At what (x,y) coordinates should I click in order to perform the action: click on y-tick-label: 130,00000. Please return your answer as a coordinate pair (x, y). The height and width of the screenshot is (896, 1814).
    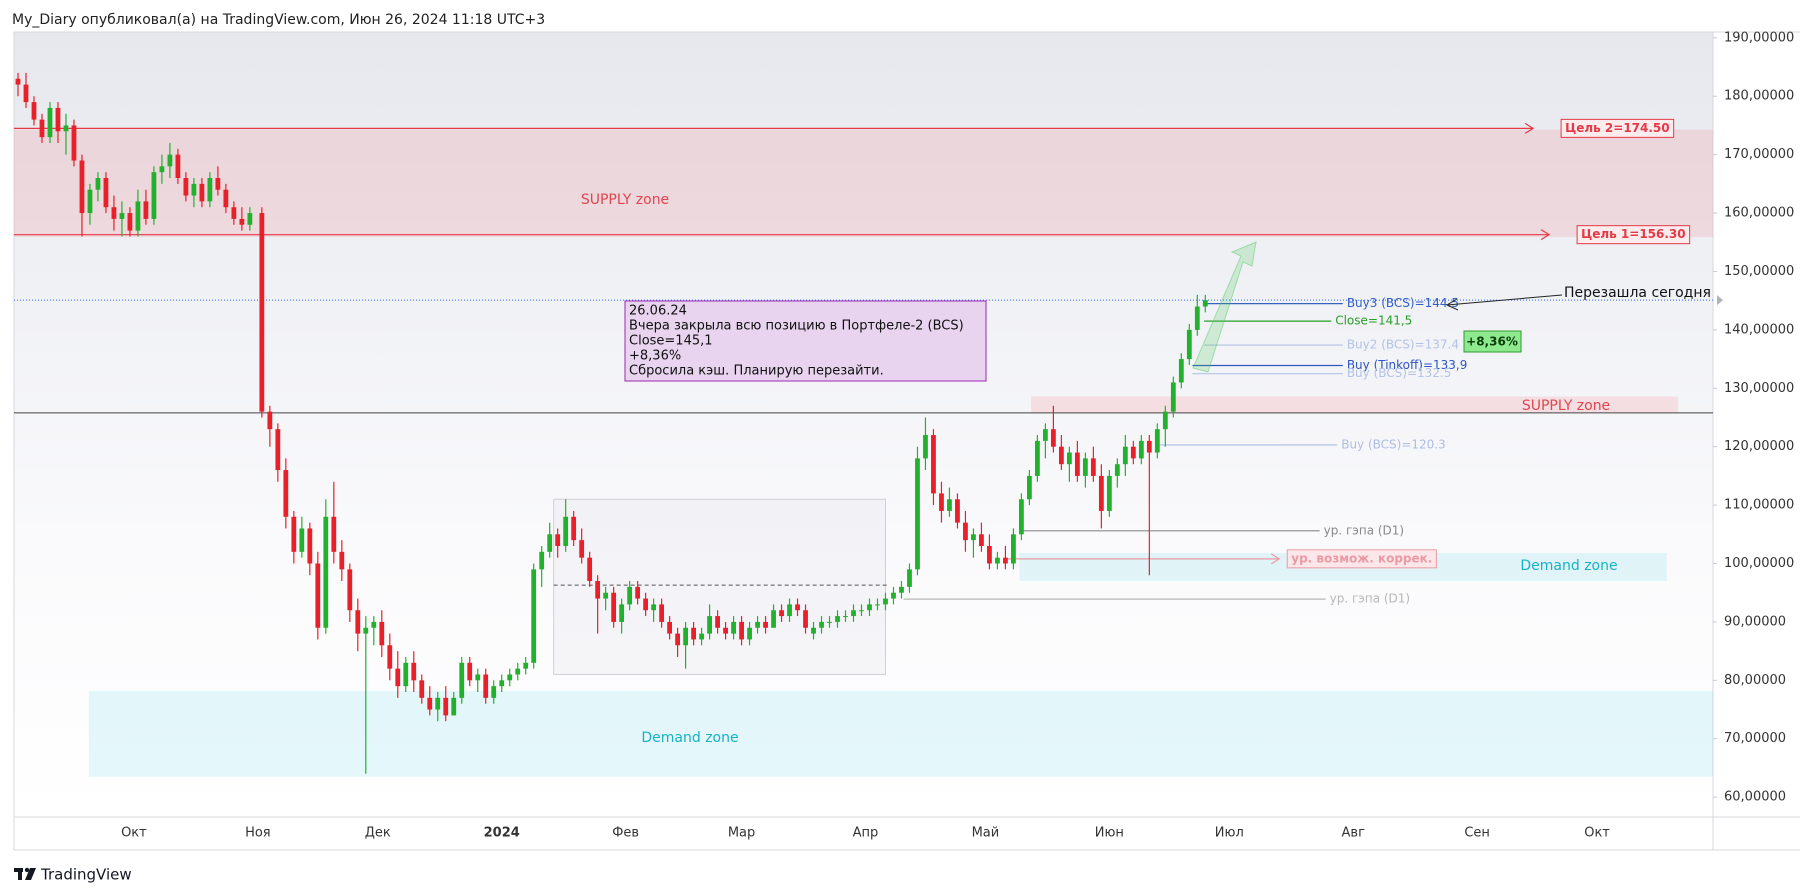
    Looking at the image, I should click on (1759, 388).